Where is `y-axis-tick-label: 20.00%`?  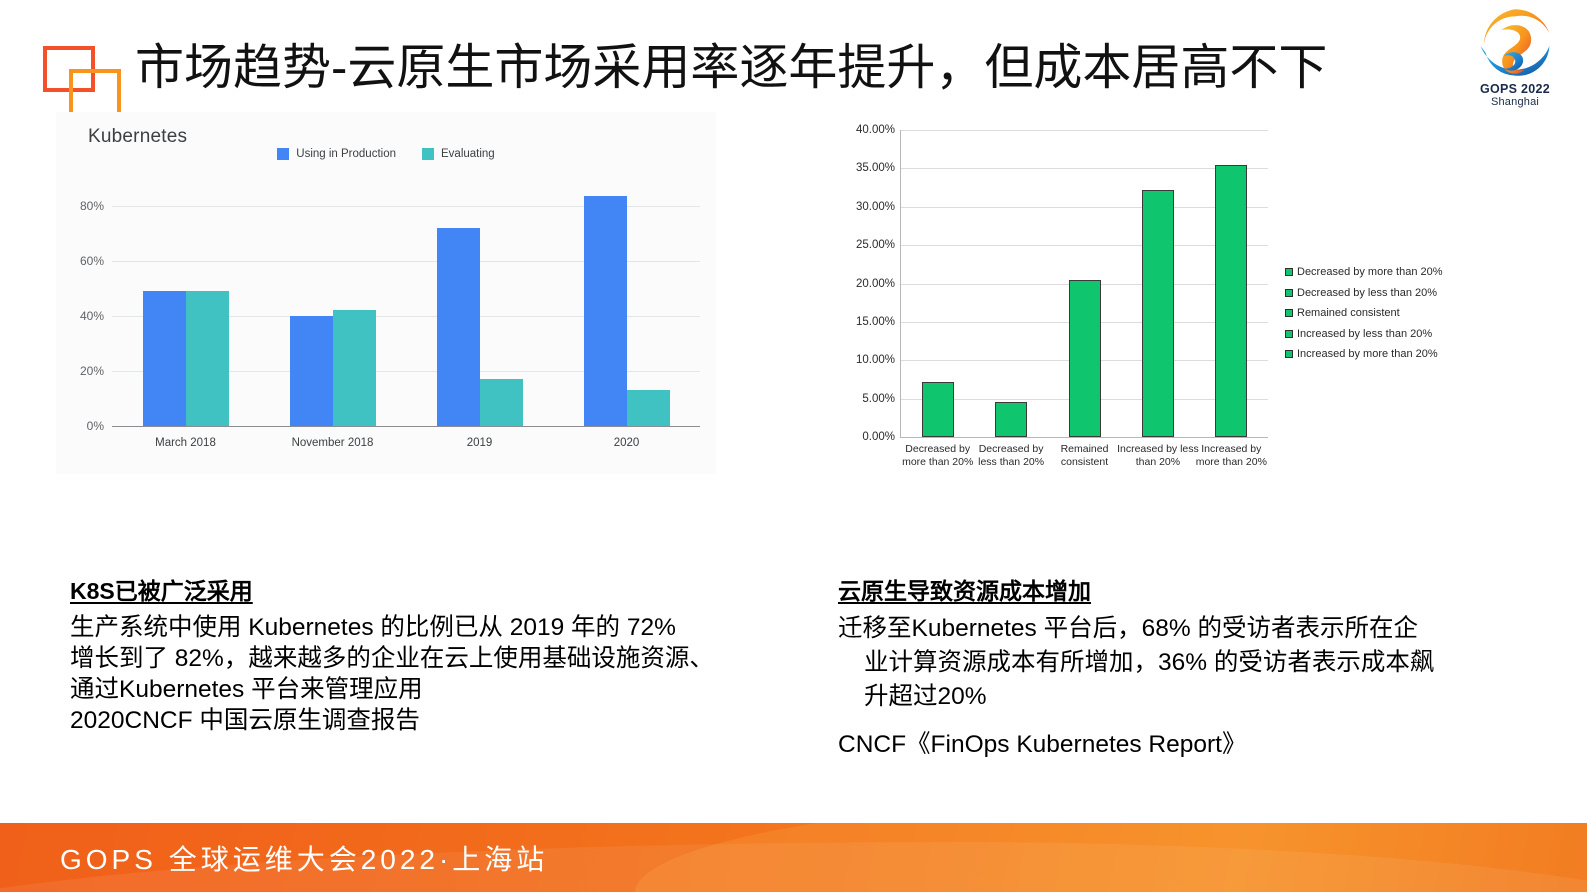 y-axis-tick-label: 20.00% is located at coordinates (875, 283).